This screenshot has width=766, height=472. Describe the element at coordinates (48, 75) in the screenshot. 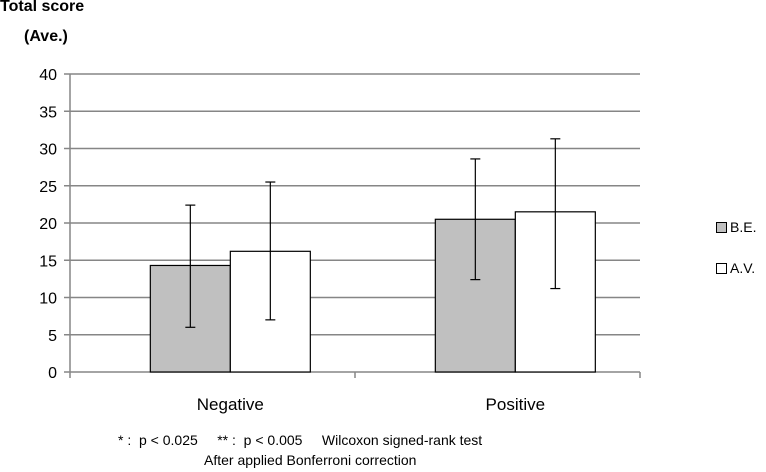

I see `y-tick-label-40: 40` at that location.